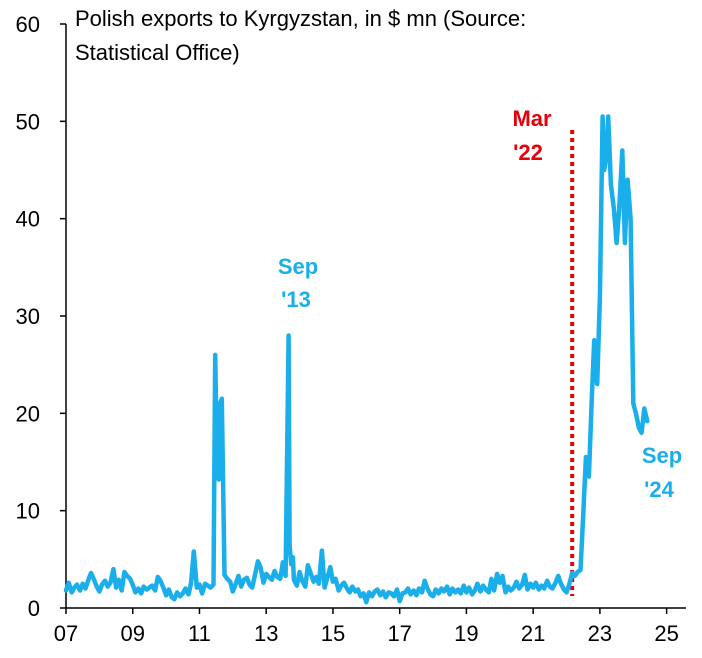 This screenshot has width=702, height=658. I want to click on x-tick-label: 21, so click(533, 633).